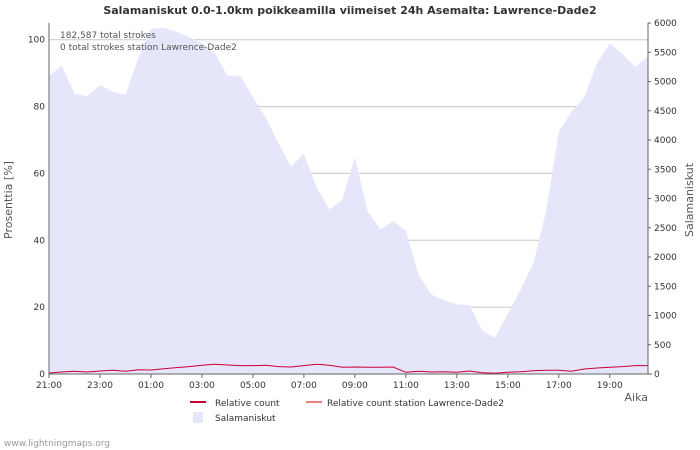  Describe the element at coordinates (40, 241) in the screenshot. I see `y-left-tick-40: 40` at that location.